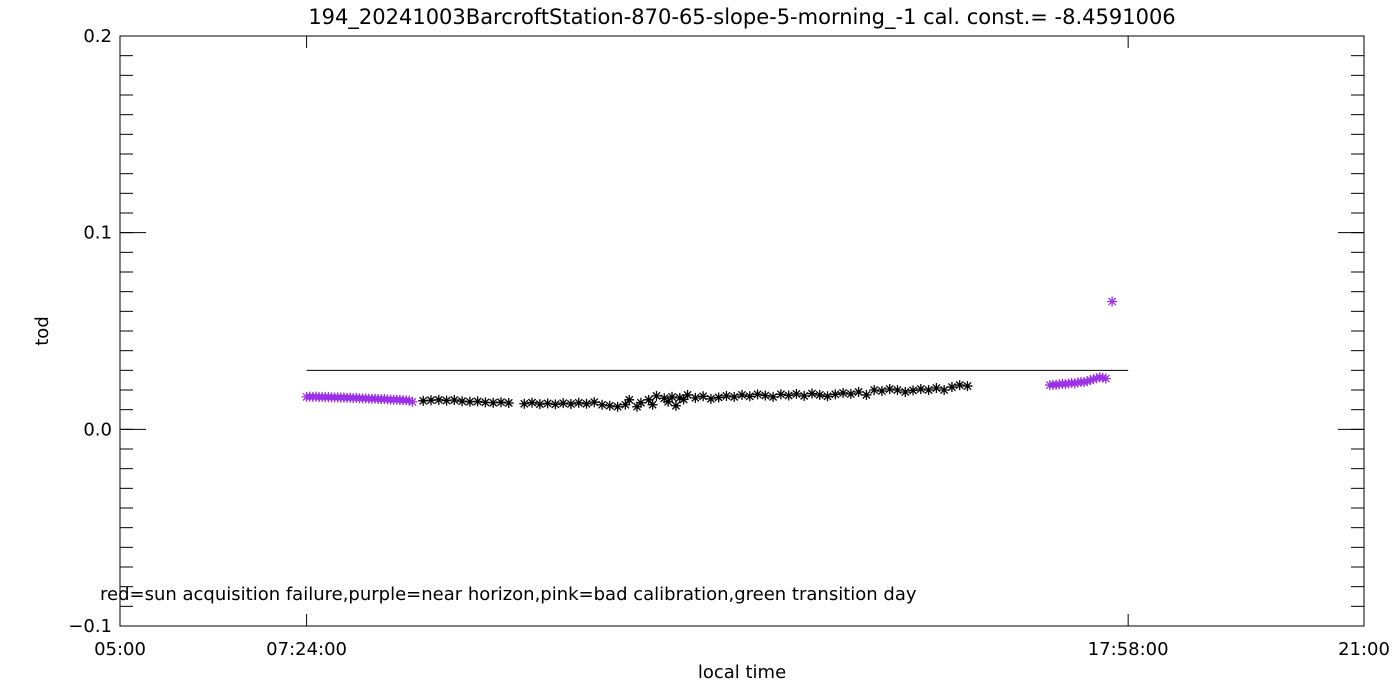 The width and height of the screenshot is (1400, 700). I want to click on x-tick-label: 21:00, so click(1364, 649).